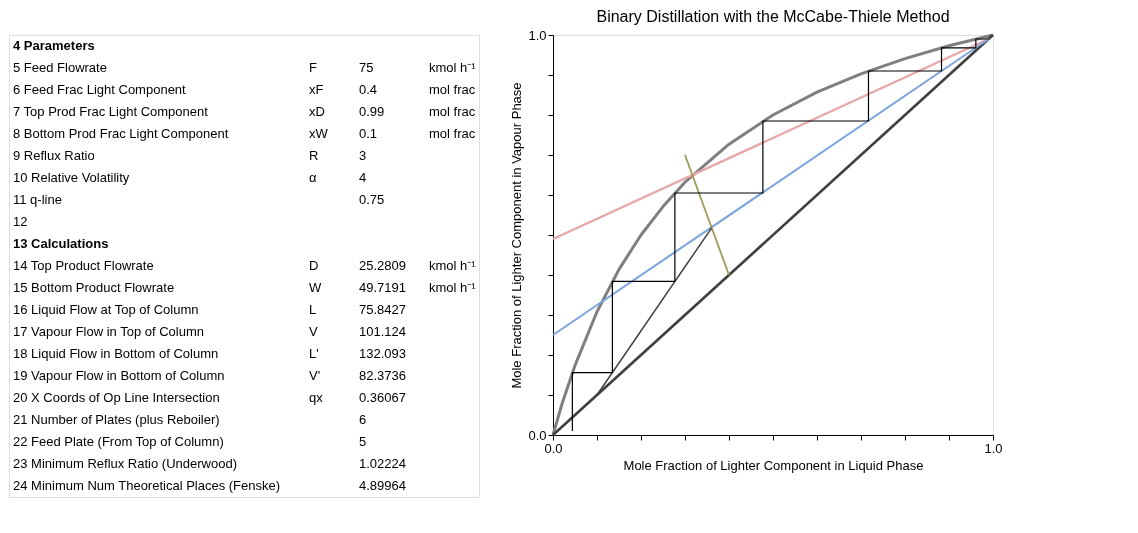  I want to click on text: 6 Feed Frac Light Component xF 0.4 mol frac, so click(244, 89).